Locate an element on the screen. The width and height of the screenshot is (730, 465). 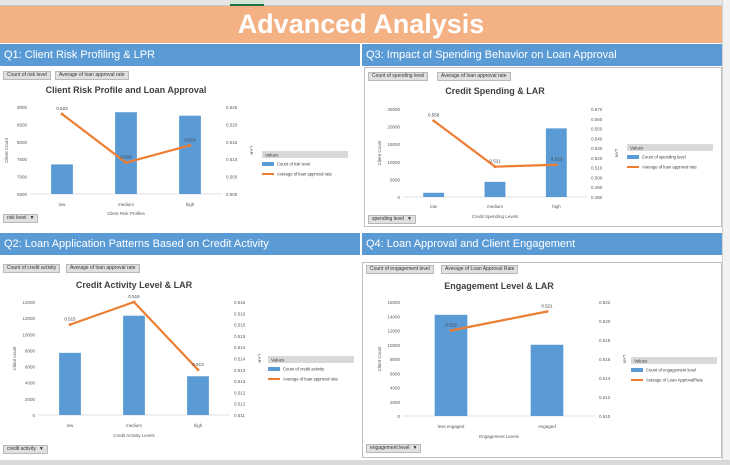
y2-tick-label: 0.511 is located at coordinates (239, 415).